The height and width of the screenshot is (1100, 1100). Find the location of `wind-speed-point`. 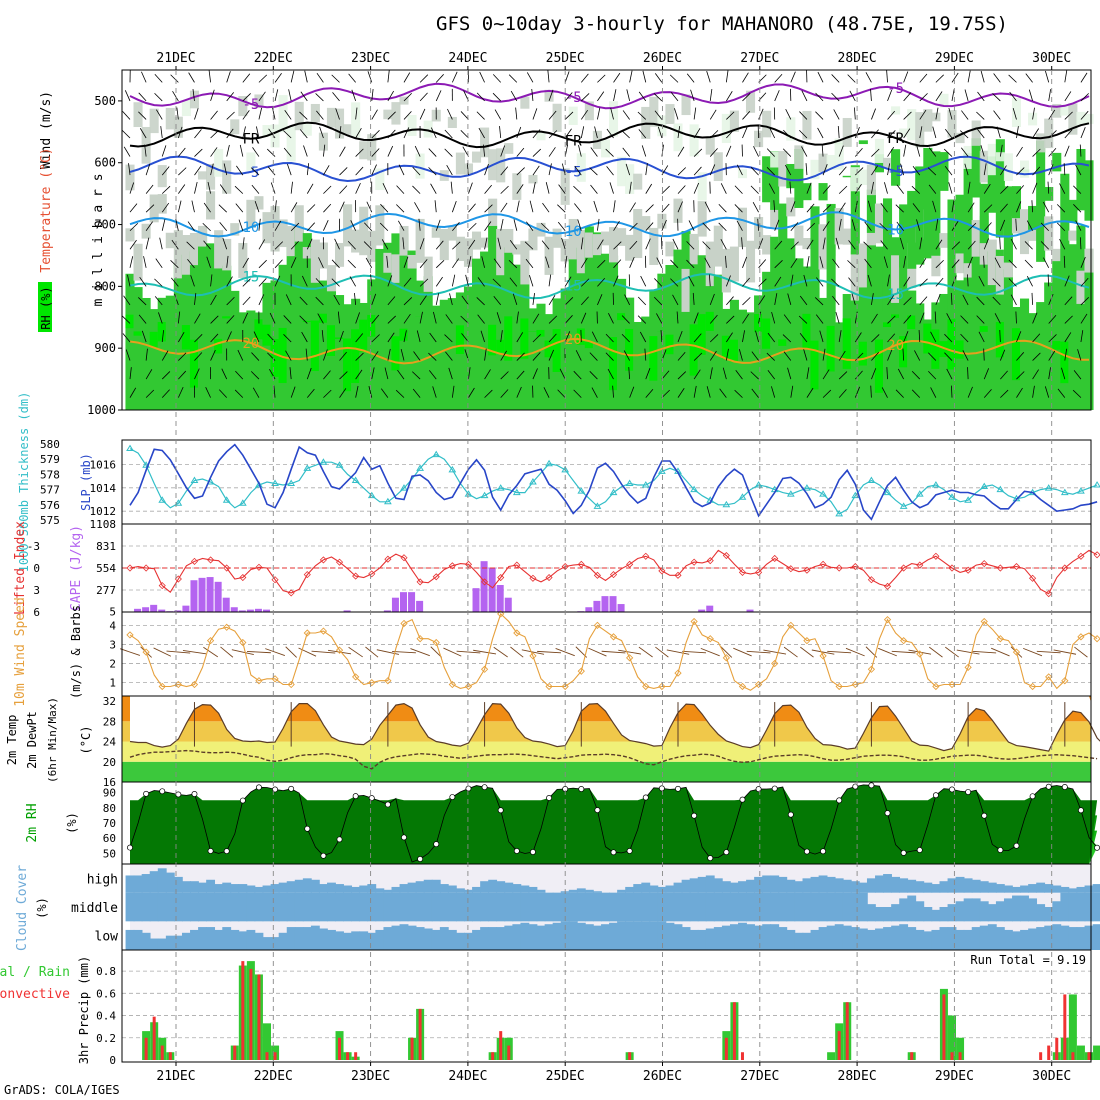

wind-speed-point is located at coordinates (839, 686).